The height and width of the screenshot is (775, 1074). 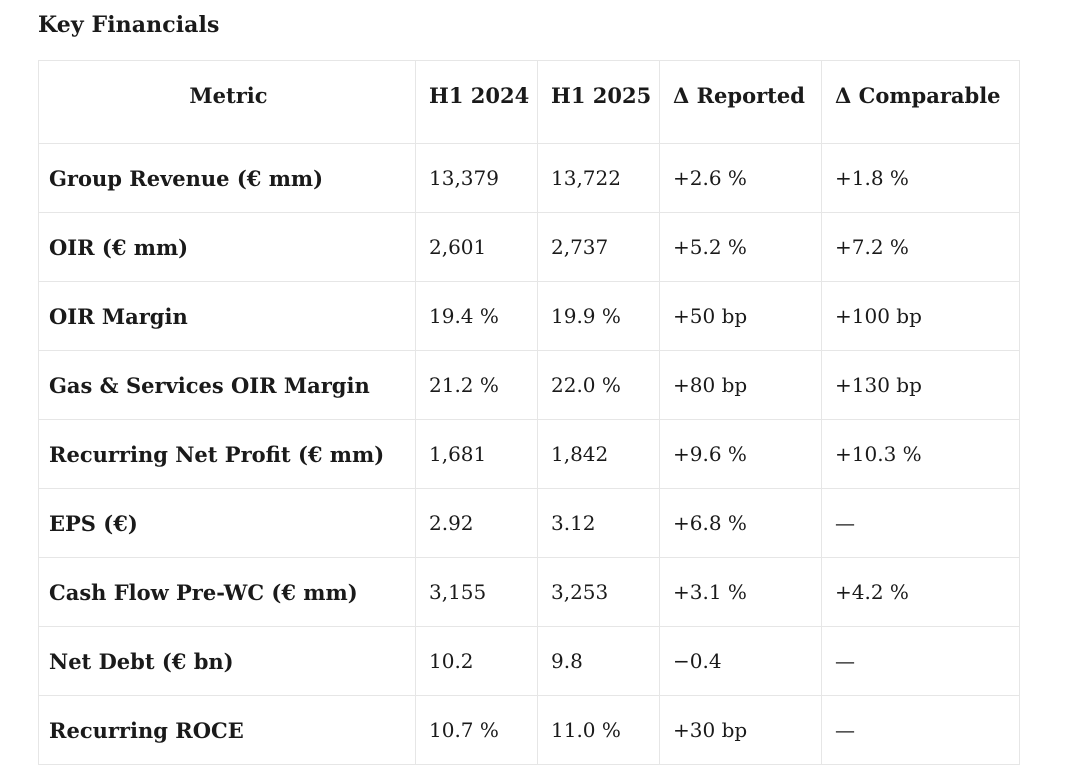 What do you see at coordinates (476, 385) in the screenshot?
I see `h1-2024-cell: 21.2 %` at bounding box center [476, 385].